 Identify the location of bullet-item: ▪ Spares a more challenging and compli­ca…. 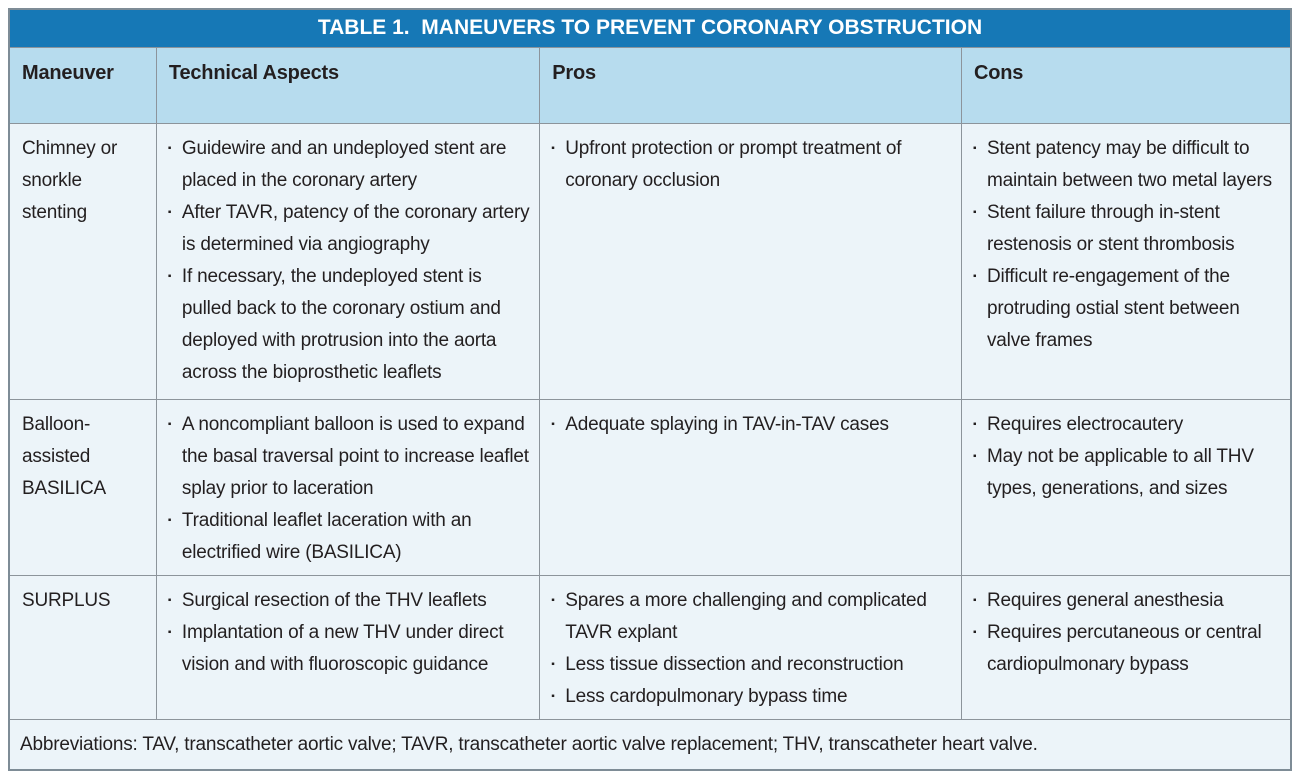
(751, 617).